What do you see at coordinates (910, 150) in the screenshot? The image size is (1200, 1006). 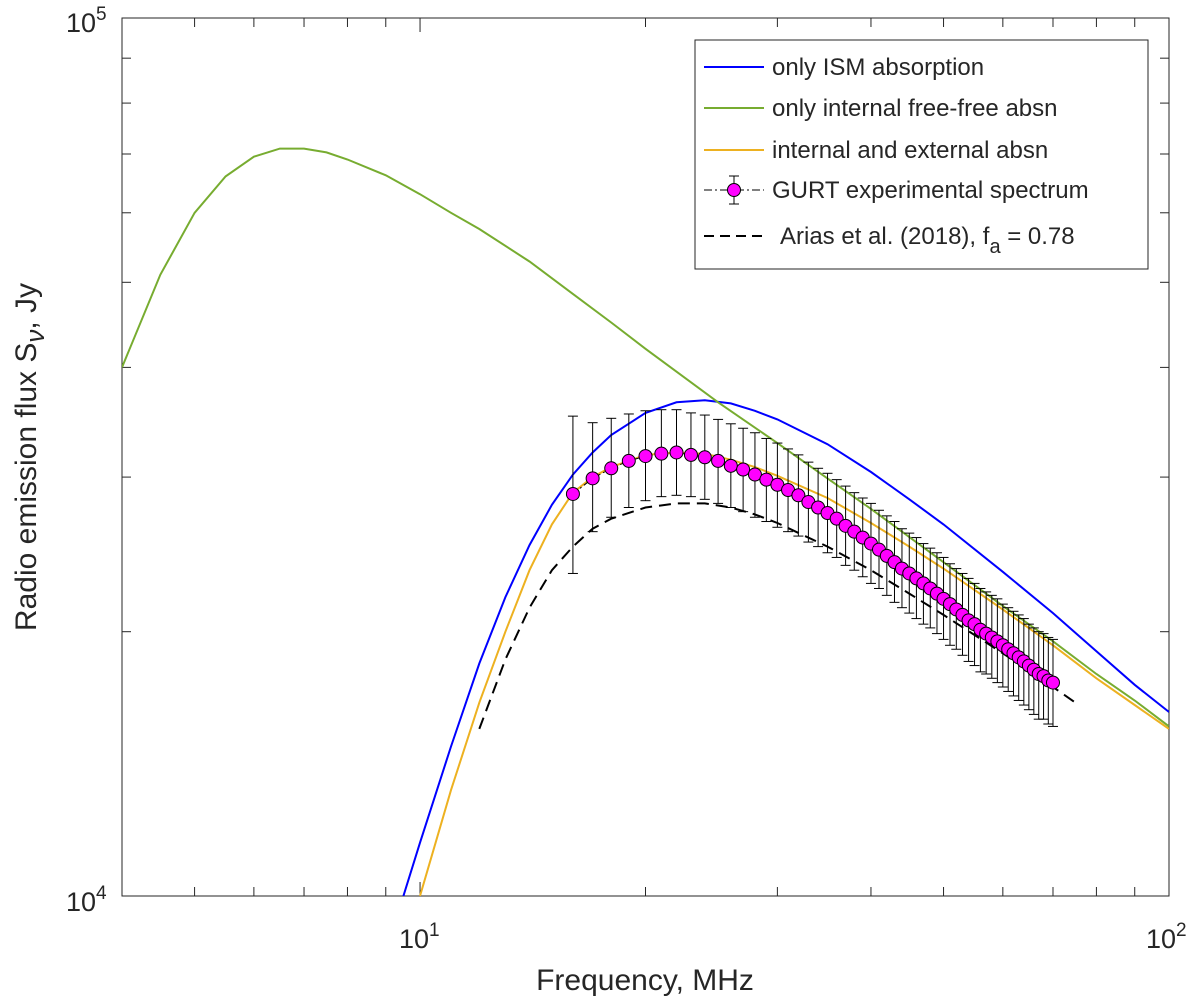 I see `legend-label-int-ext: internal and external absn` at bounding box center [910, 150].